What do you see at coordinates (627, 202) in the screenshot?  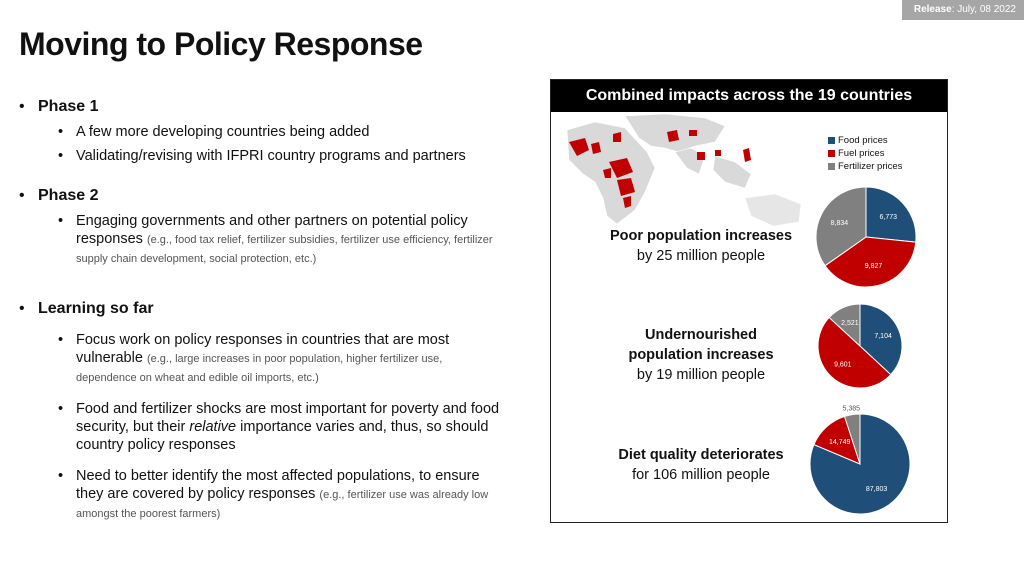 I see `highlight-mozambique` at bounding box center [627, 202].